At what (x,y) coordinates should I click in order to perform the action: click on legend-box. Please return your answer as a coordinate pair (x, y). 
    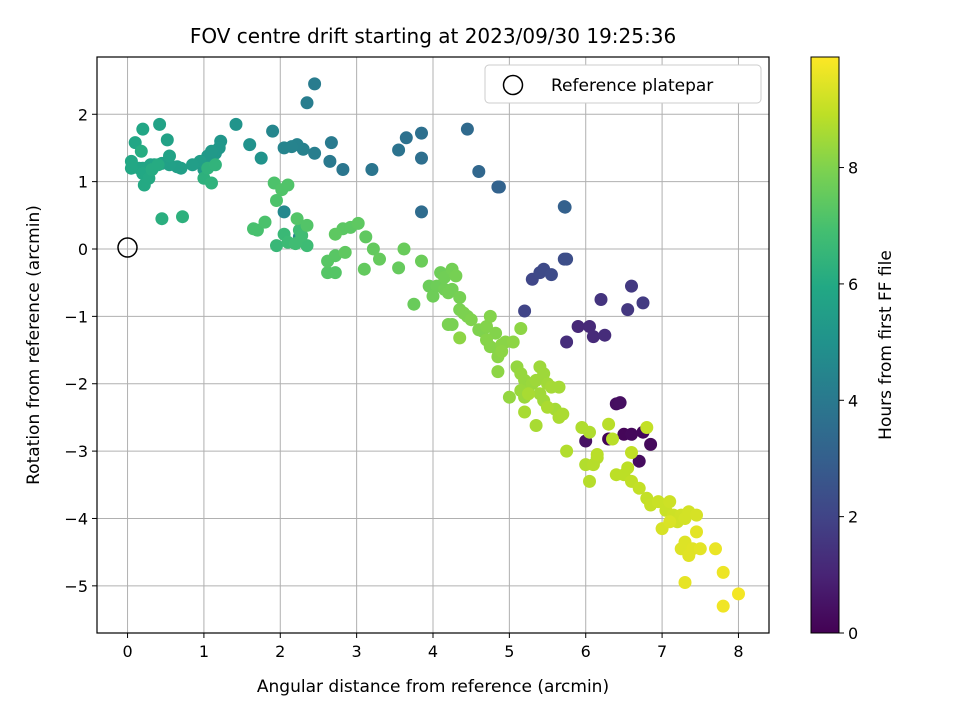
    Looking at the image, I should click on (623, 84).